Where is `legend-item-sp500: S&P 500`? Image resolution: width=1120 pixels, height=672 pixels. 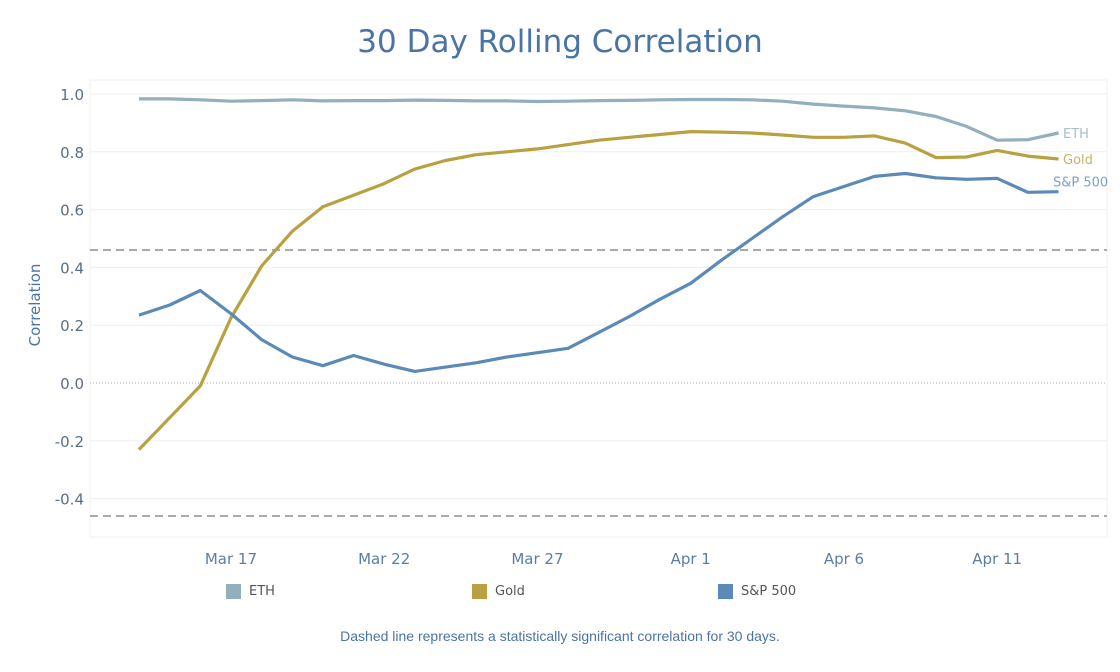 legend-item-sp500: S&P 500 is located at coordinates (757, 591).